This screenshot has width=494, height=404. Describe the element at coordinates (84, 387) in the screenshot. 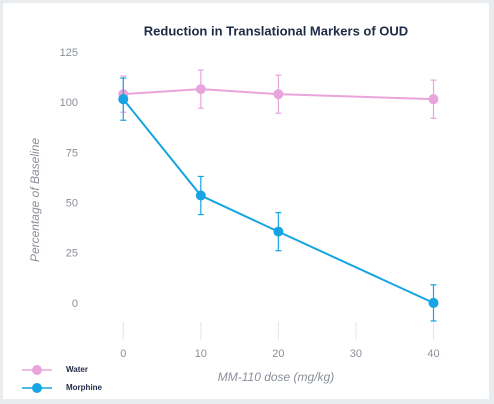

I see `legend-label: Morphine` at that location.